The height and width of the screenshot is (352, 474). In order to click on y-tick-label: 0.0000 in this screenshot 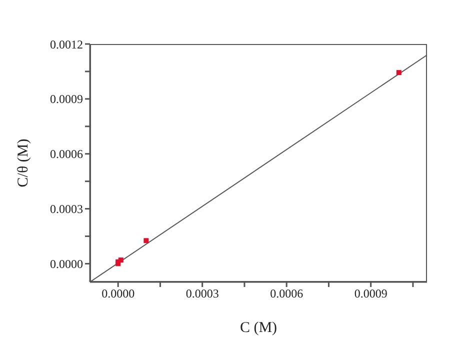, I will do `click(66, 263)`.